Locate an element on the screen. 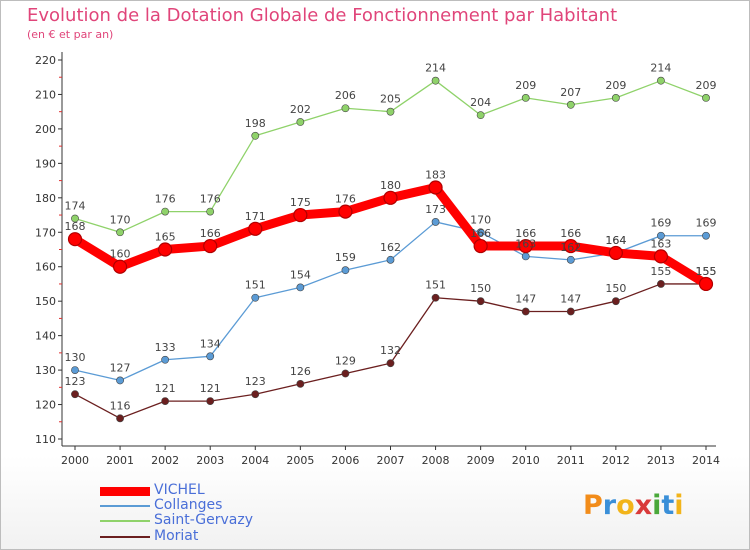  data-label-collanges: 173 is located at coordinates (435, 209).